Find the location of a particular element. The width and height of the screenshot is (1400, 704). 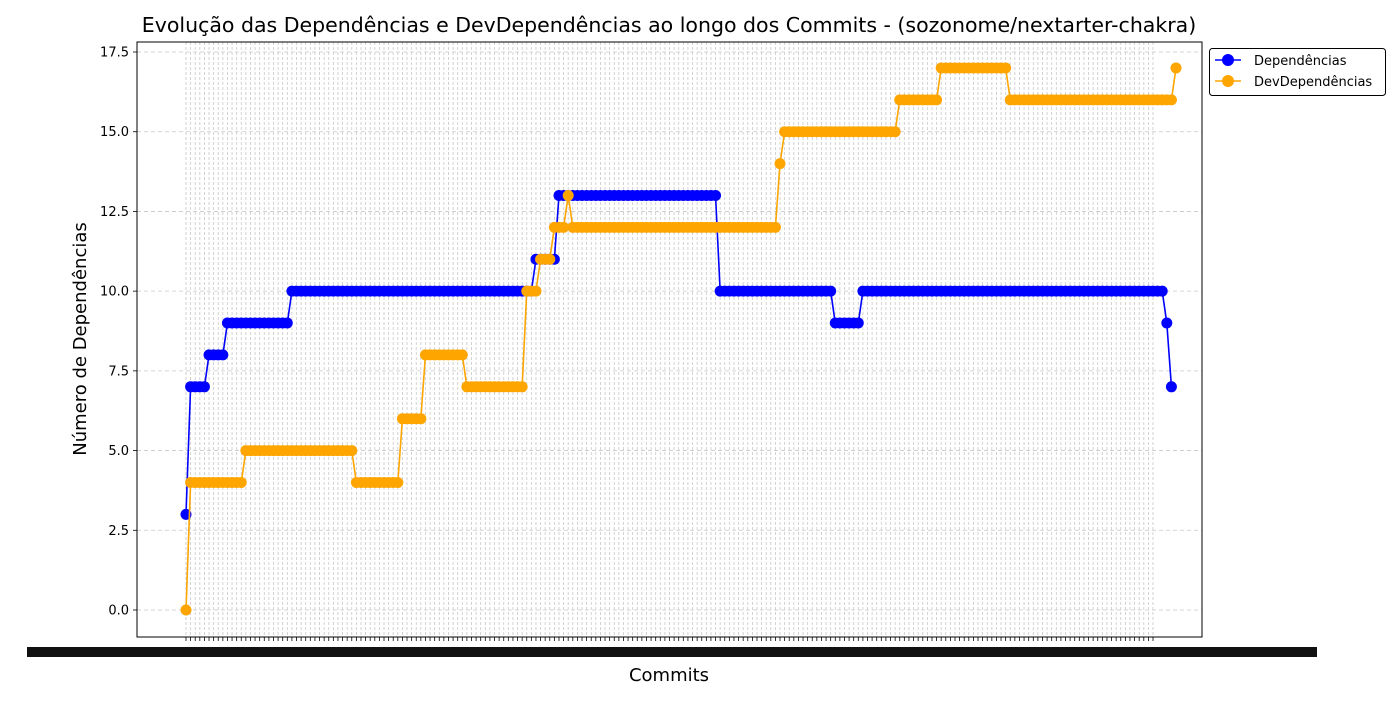

legend-label-dependencias: Dependências is located at coordinates (1300, 61).